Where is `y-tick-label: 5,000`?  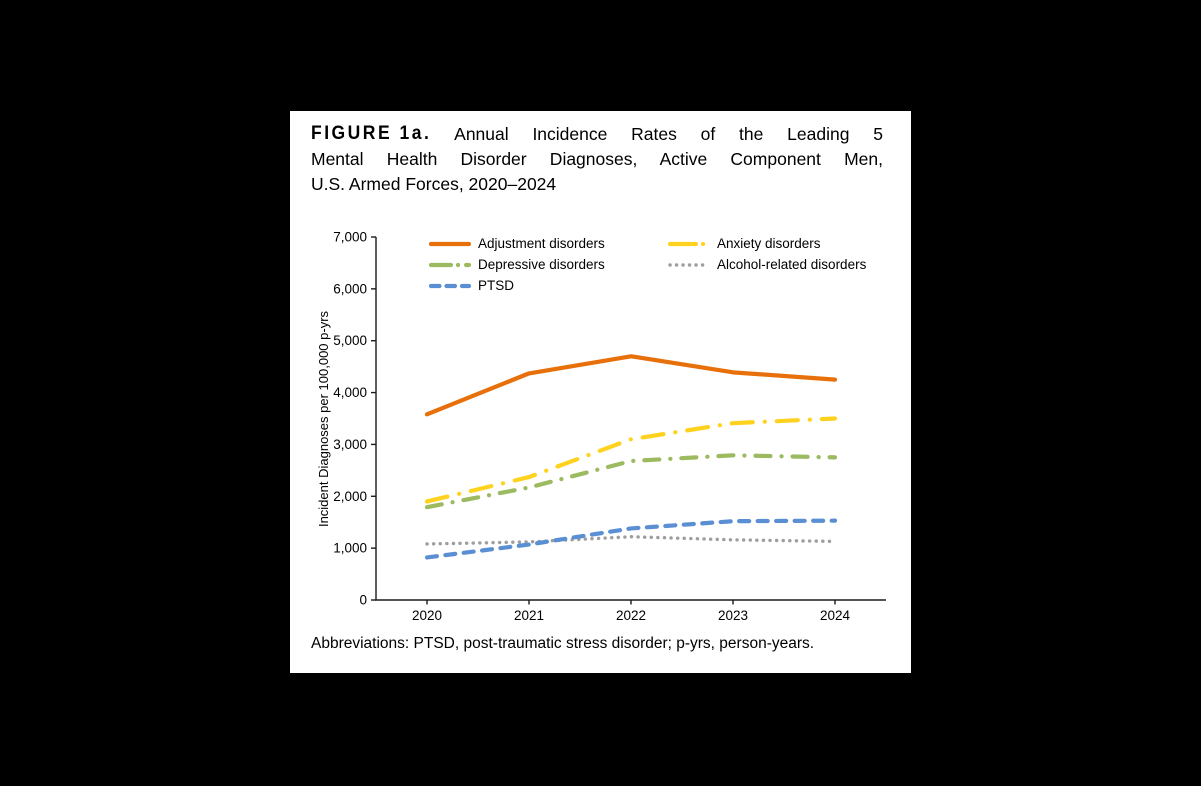 y-tick-label: 5,000 is located at coordinates (350, 340).